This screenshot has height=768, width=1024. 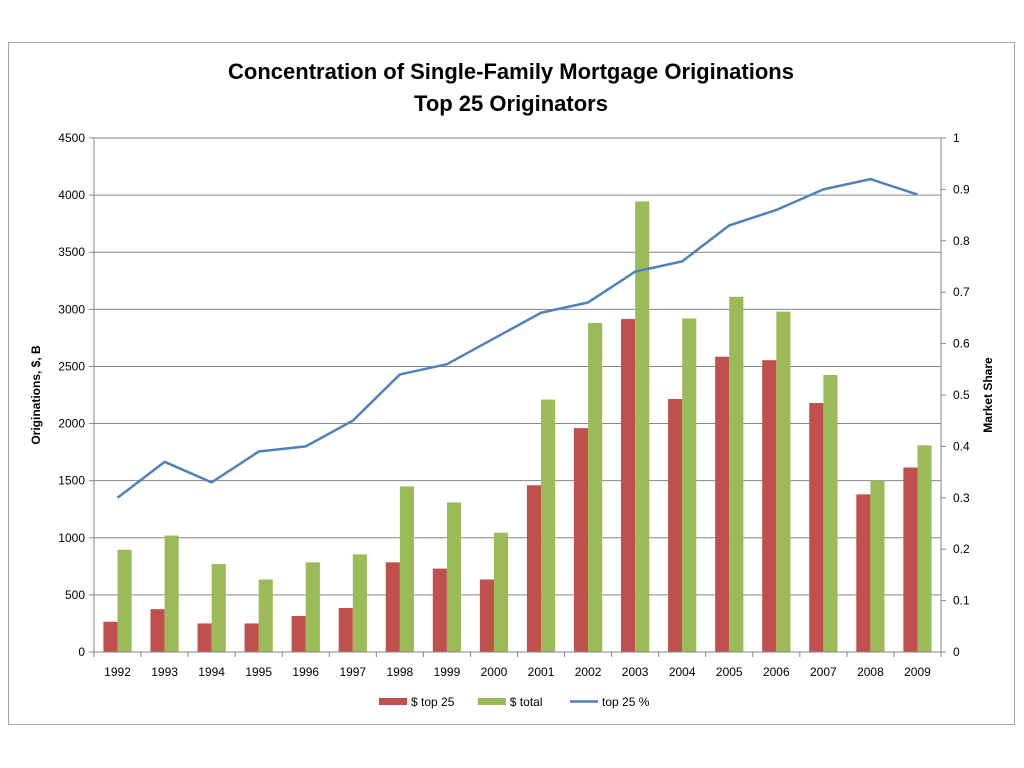 I want to click on y2-tick-label: 0.3, so click(x=961, y=498).